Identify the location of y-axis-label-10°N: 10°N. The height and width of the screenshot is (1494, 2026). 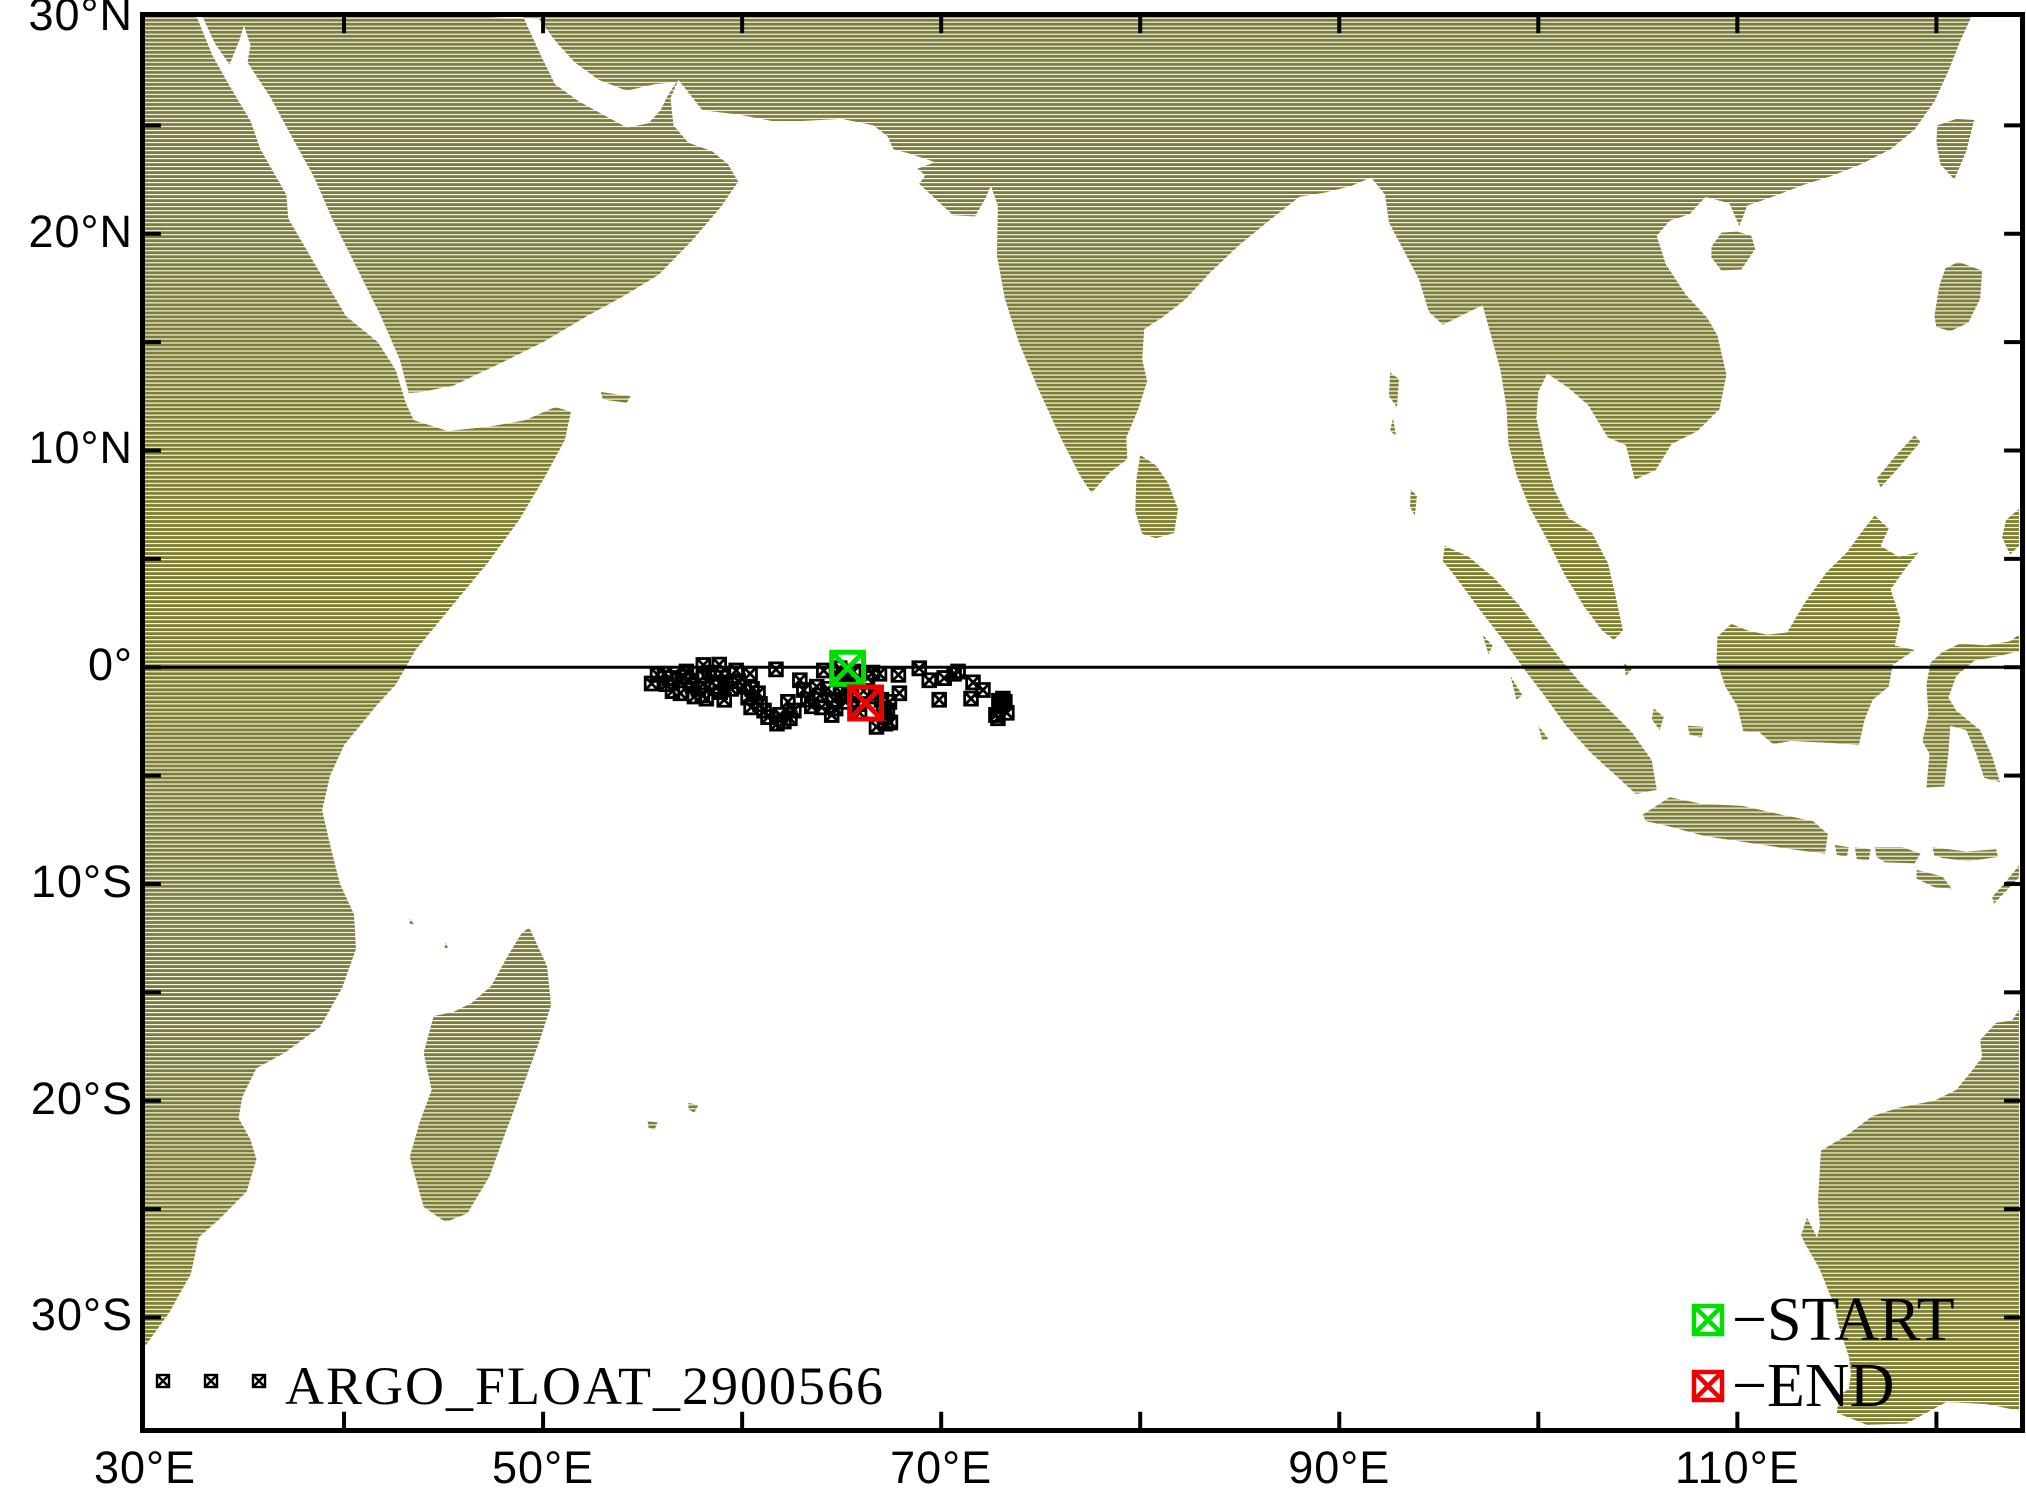
(80, 448).